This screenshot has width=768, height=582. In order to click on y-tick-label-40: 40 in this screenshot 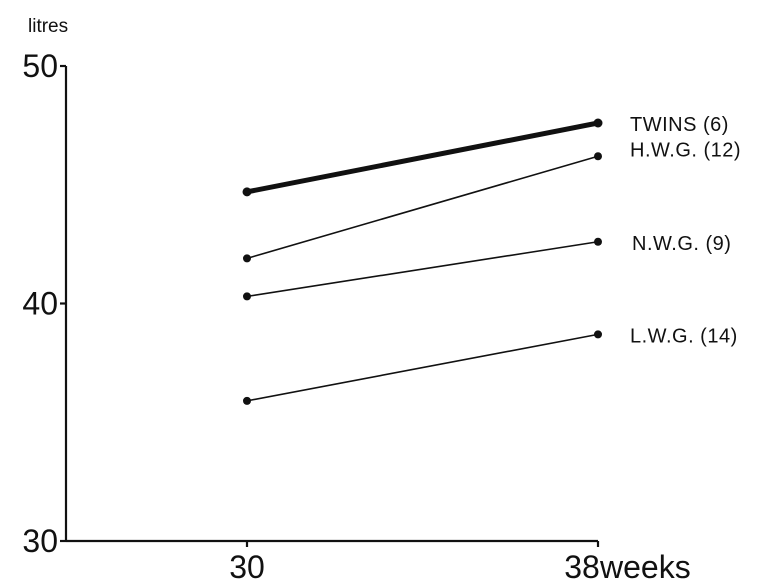, I will do `click(40, 304)`.